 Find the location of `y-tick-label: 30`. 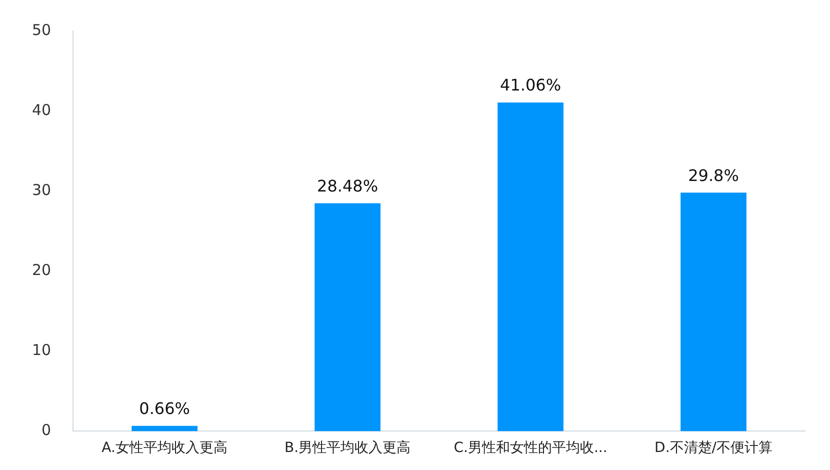

y-tick-label: 30 is located at coordinates (42, 189).